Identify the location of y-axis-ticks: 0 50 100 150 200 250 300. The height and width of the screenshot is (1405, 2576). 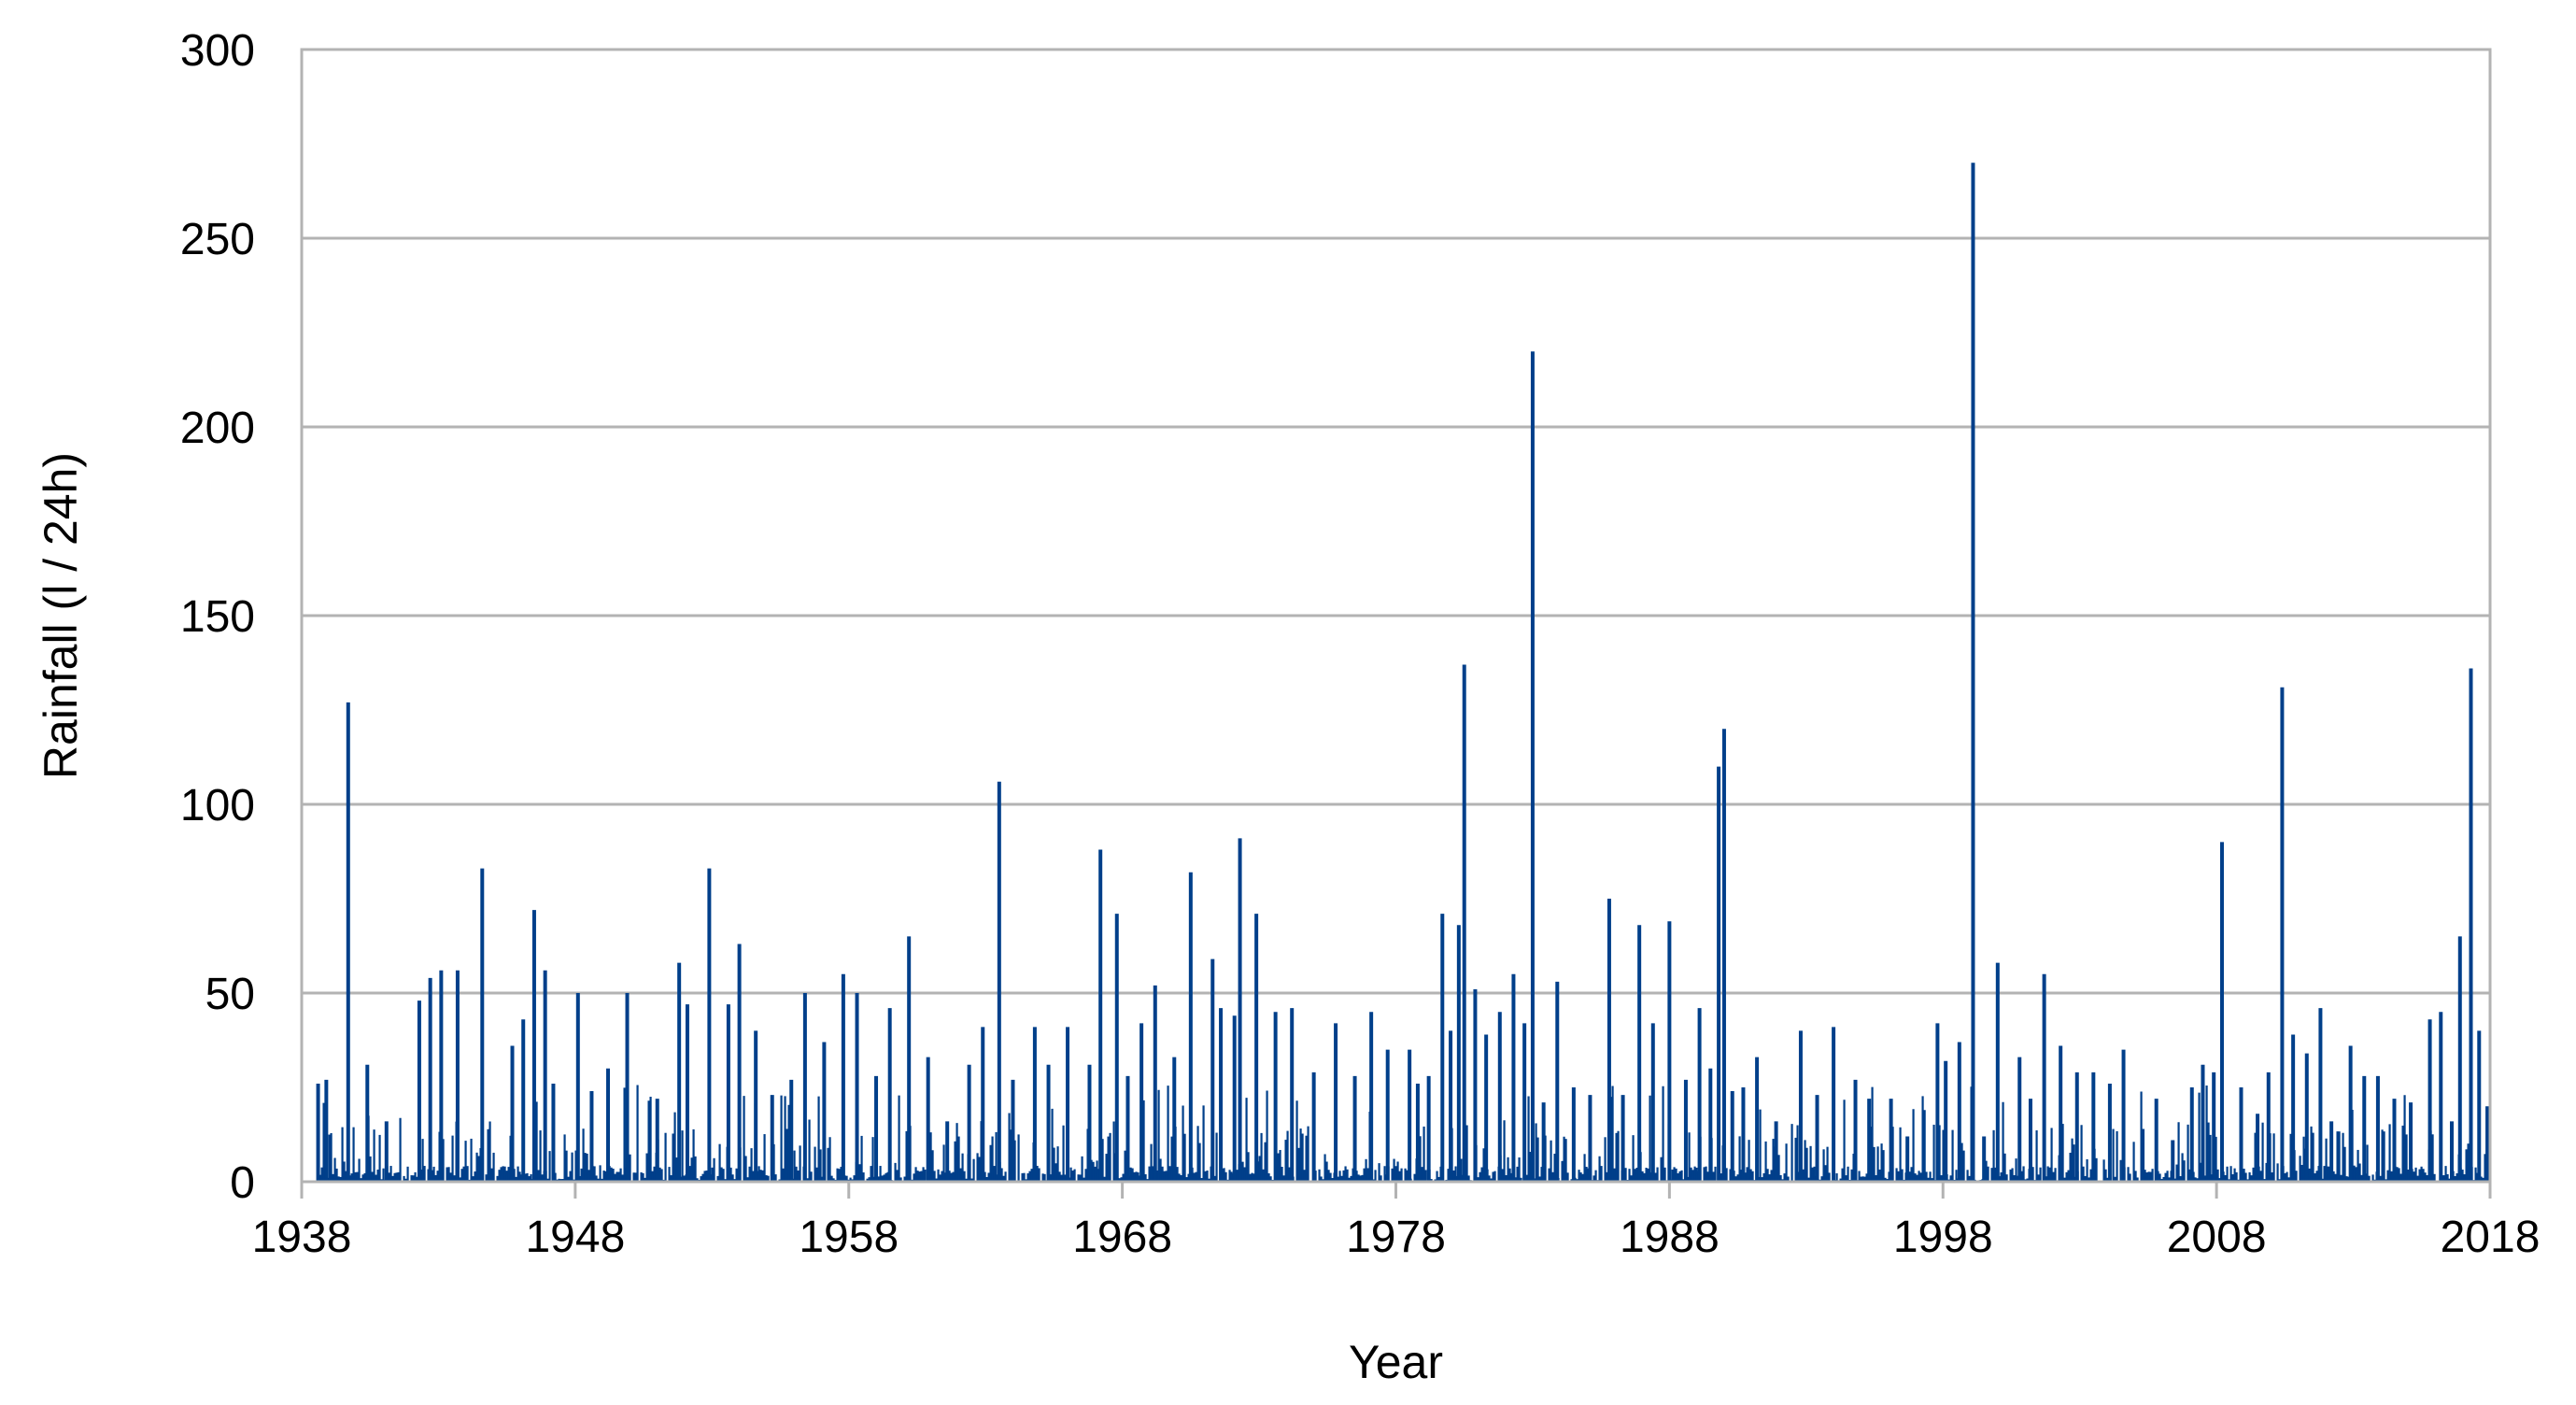
(217, 617).